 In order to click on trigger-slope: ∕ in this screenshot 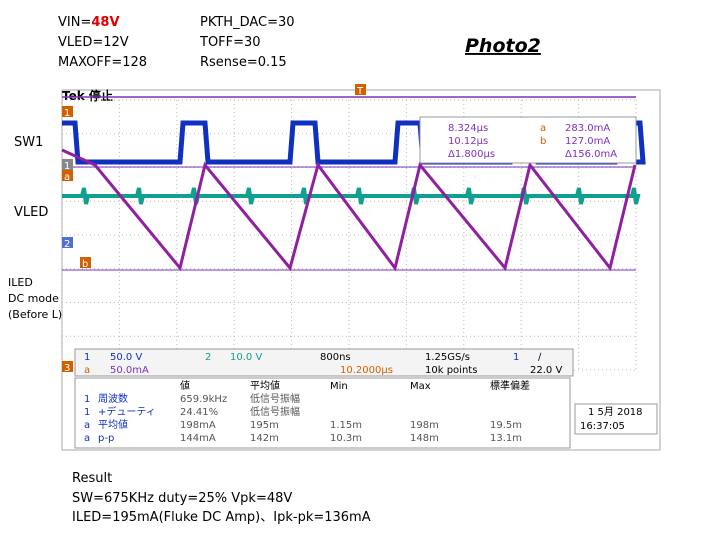, I will do `click(540, 357)`.